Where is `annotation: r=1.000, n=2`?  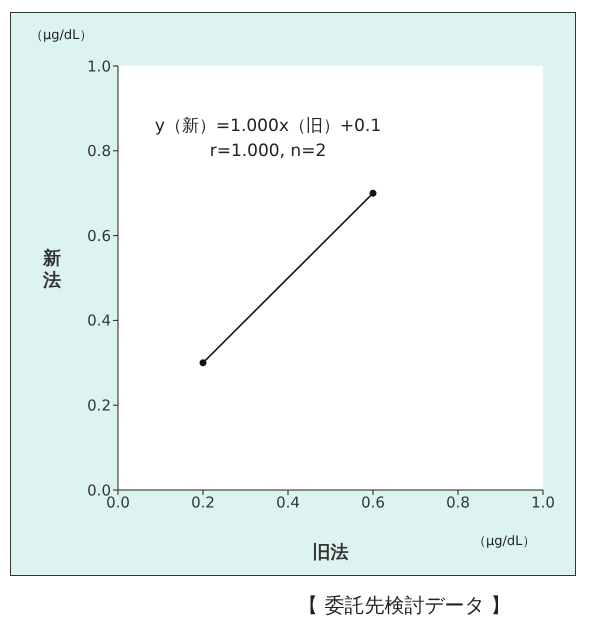 annotation: r=1.000, n=2 is located at coordinates (268, 151).